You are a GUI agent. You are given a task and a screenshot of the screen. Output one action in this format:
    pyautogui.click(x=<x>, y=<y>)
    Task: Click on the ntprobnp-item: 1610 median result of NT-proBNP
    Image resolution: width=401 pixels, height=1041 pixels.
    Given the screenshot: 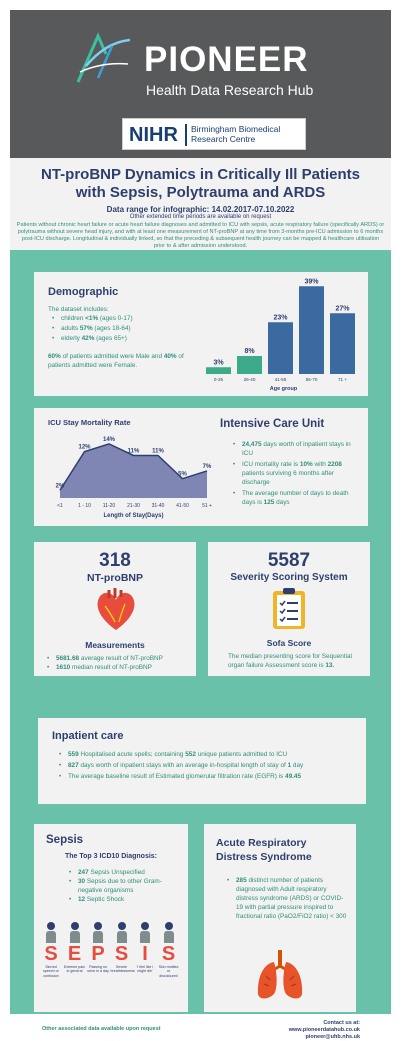 What is the action you would take?
    pyautogui.click(x=99, y=667)
    